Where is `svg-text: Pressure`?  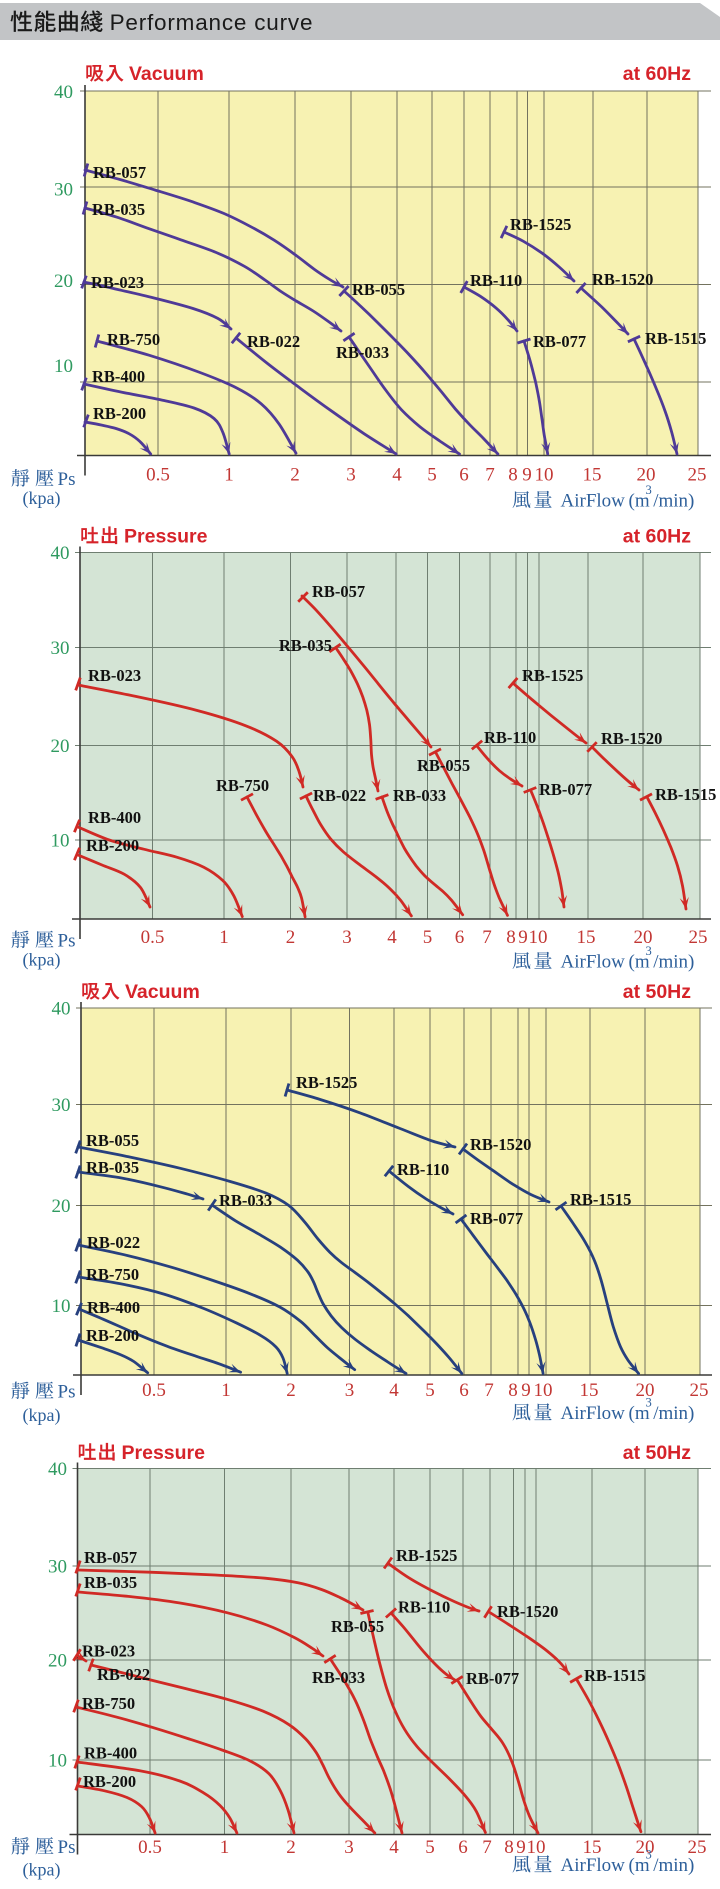 svg-text: Pressure is located at coordinates (164, 1453).